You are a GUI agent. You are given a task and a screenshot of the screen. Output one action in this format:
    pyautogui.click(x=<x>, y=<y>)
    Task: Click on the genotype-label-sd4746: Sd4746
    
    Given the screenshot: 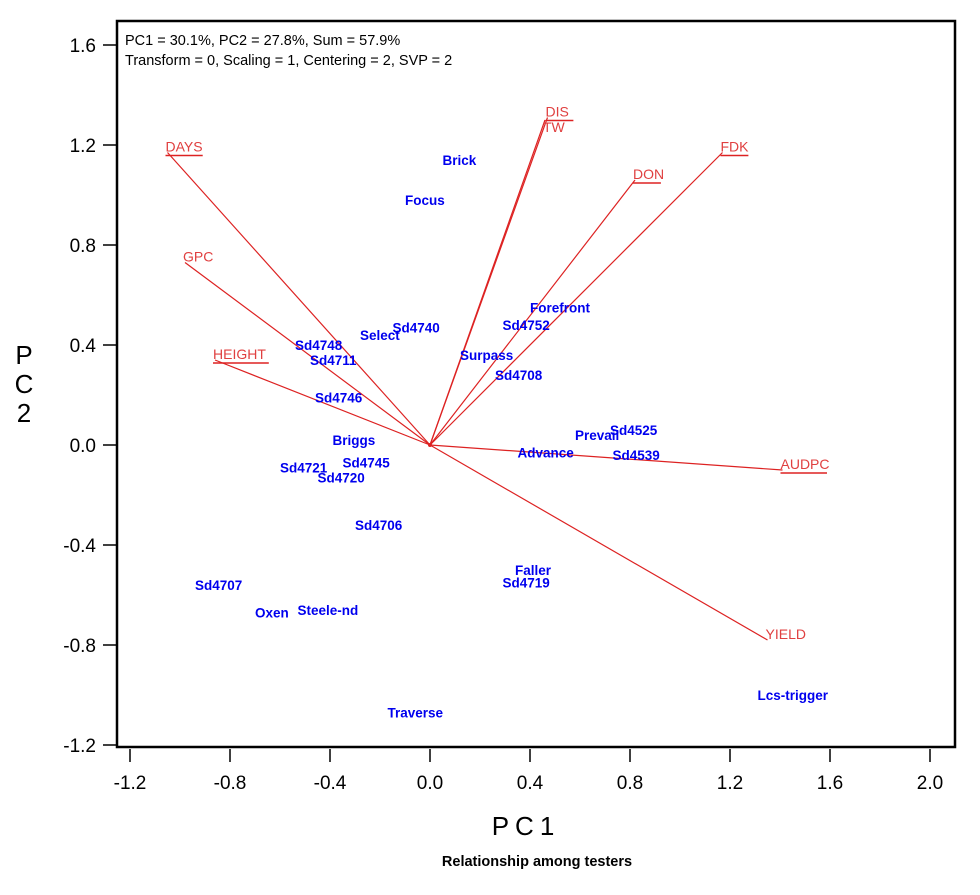 What is the action you would take?
    pyautogui.click(x=339, y=398)
    